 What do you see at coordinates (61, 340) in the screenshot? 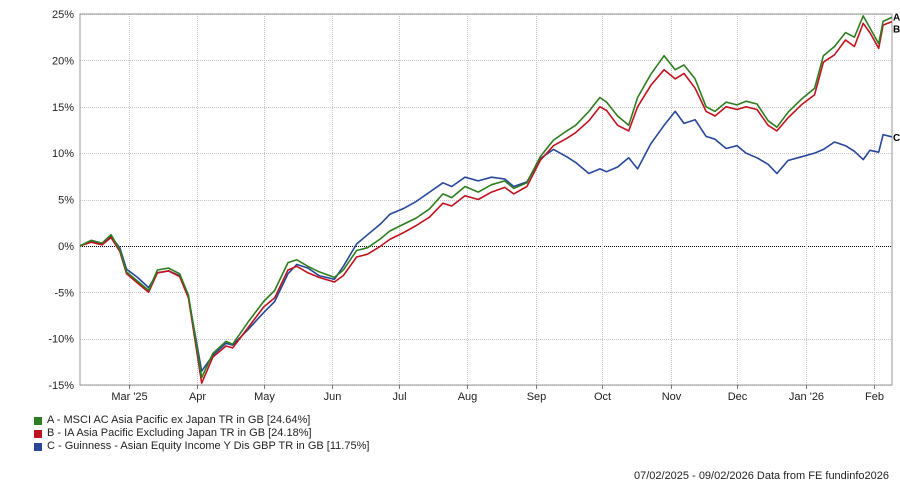
I see `y-tick-label: -10%` at bounding box center [61, 340].